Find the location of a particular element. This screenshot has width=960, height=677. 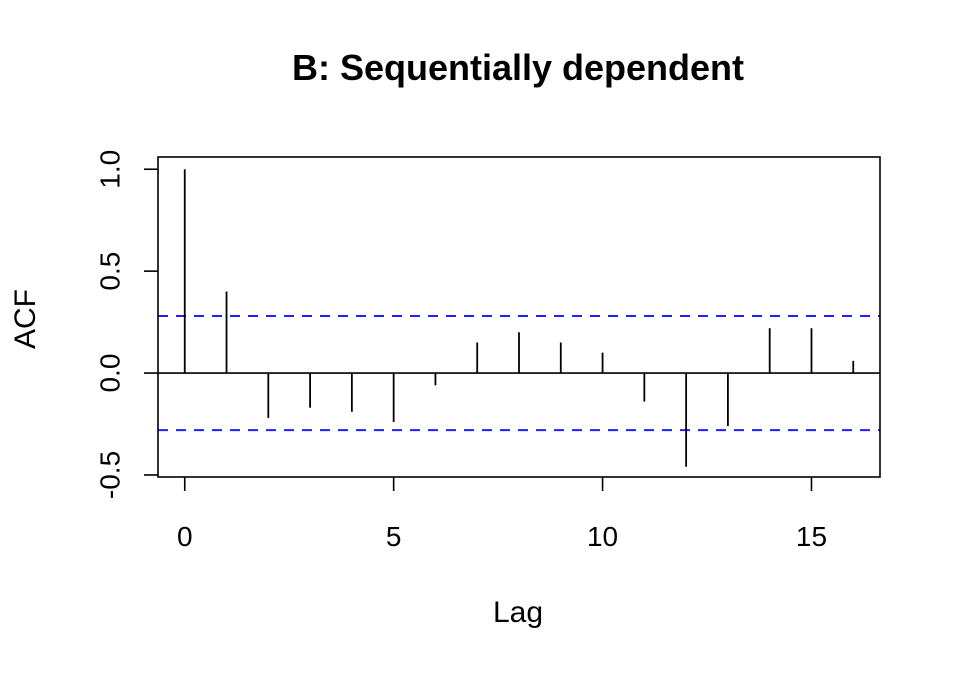

chart-title: B: Sequentially dependent is located at coordinates (518, 67).